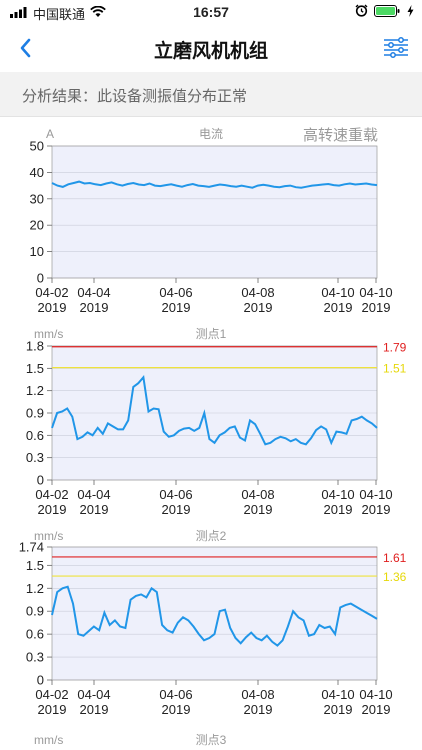 The image size is (422, 750). I want to click on alarm-threshold-label: 1.61, so click(395, 558).